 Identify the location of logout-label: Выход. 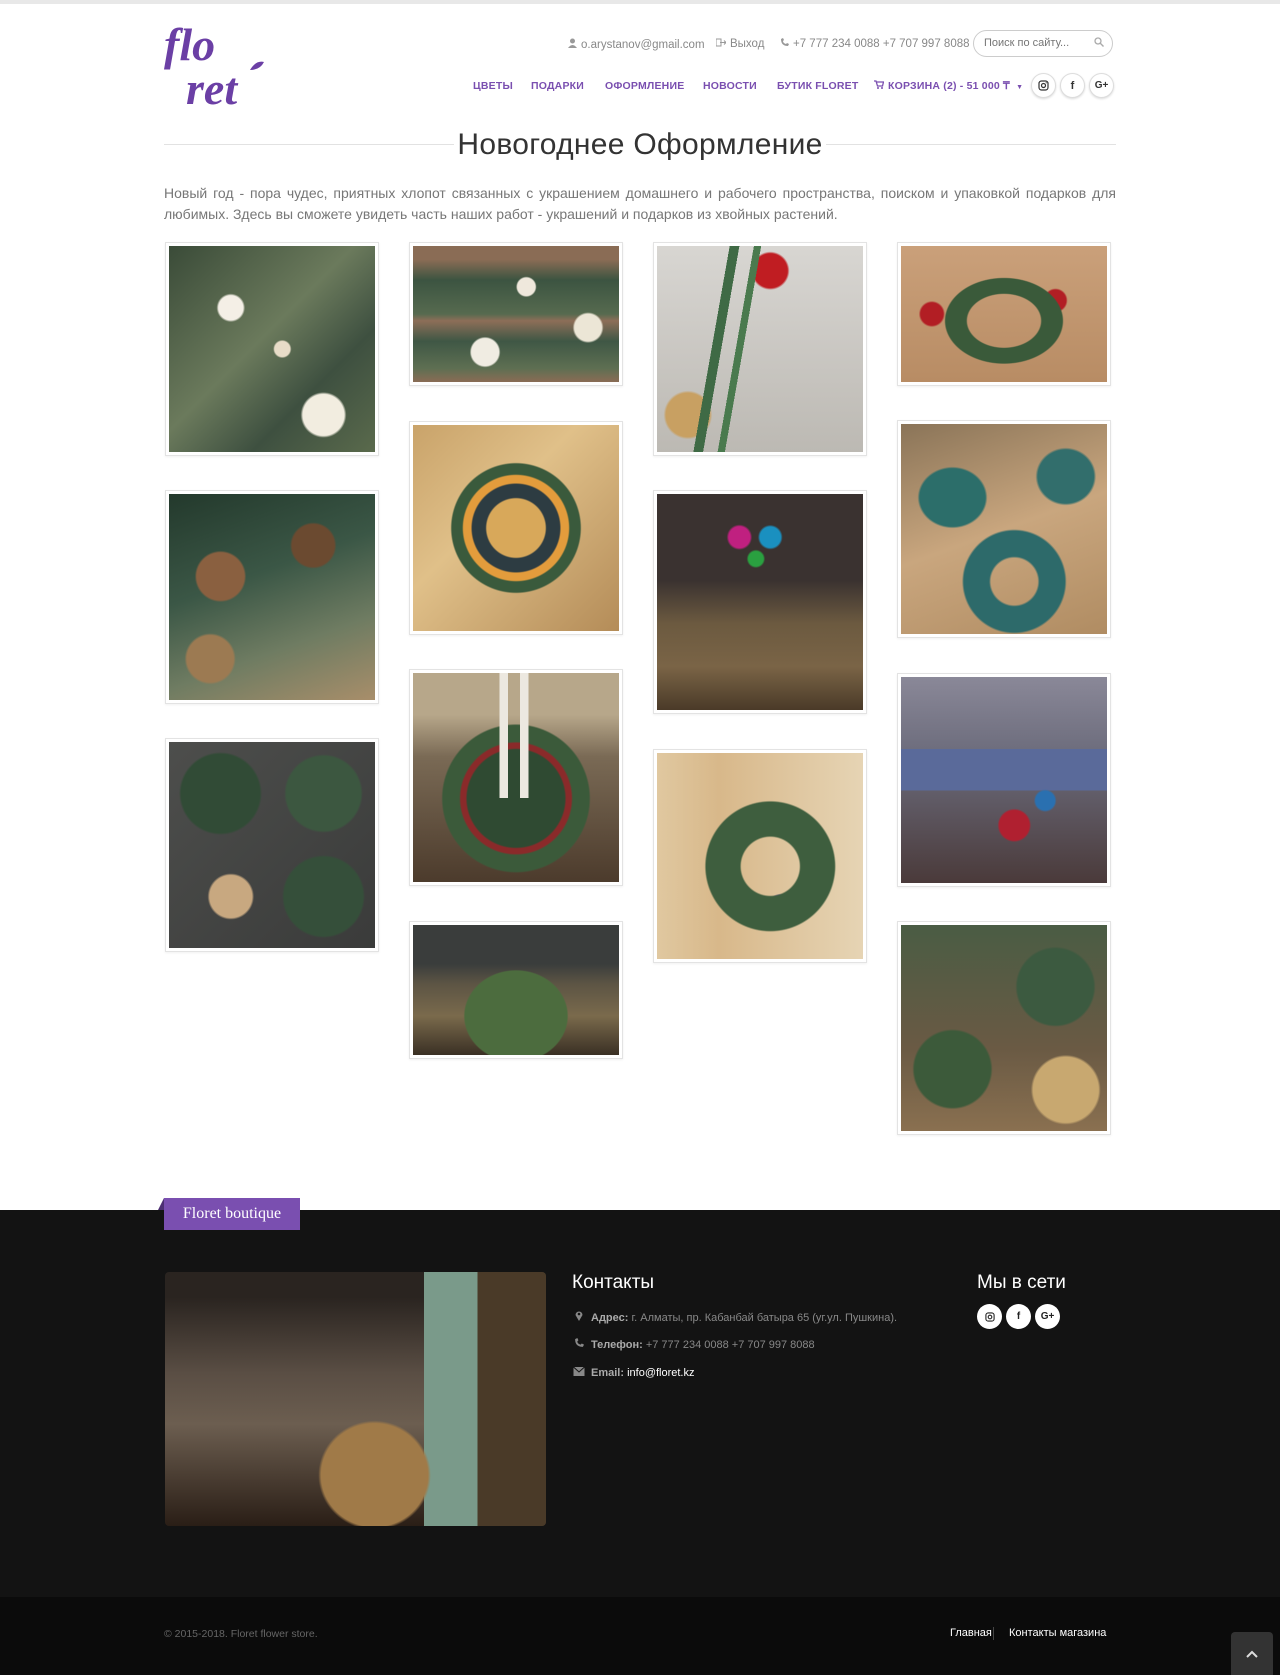
(747, 44).